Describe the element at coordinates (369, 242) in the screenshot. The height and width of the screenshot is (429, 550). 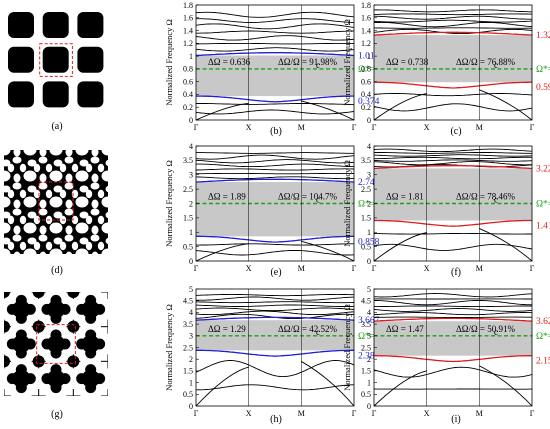
I see `gap-lower-value: 0.858` at that location.